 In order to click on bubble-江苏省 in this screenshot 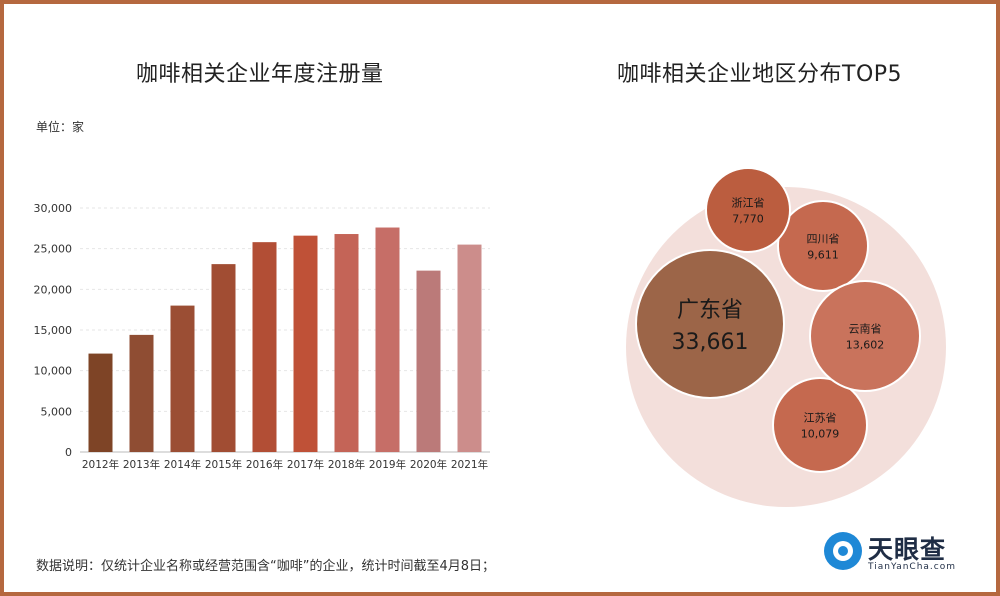, I will do `click(820, 425)`.